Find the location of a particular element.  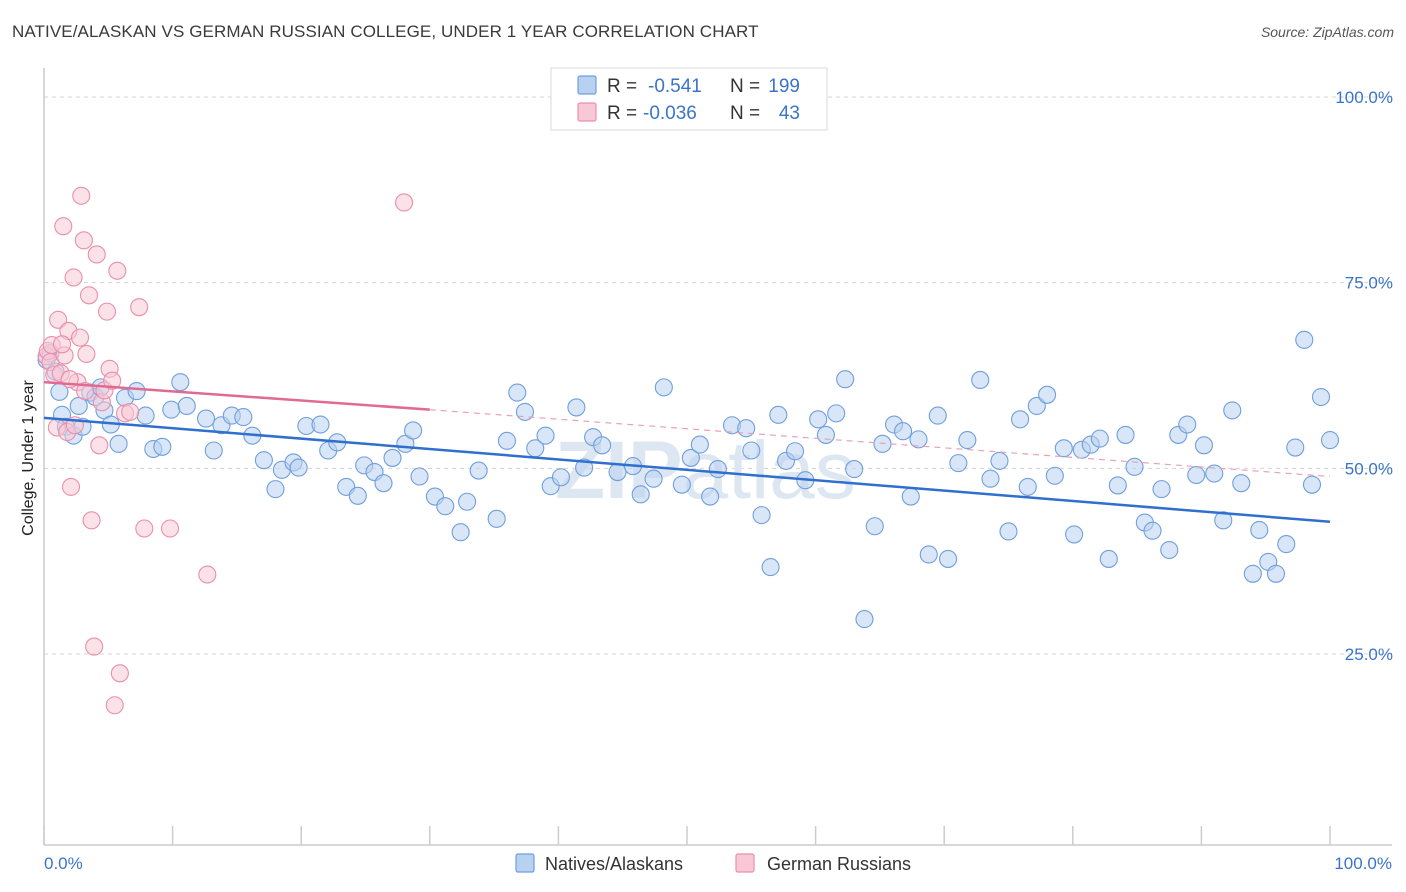

legend-swatch-natives is located at coordinates (587, 85).